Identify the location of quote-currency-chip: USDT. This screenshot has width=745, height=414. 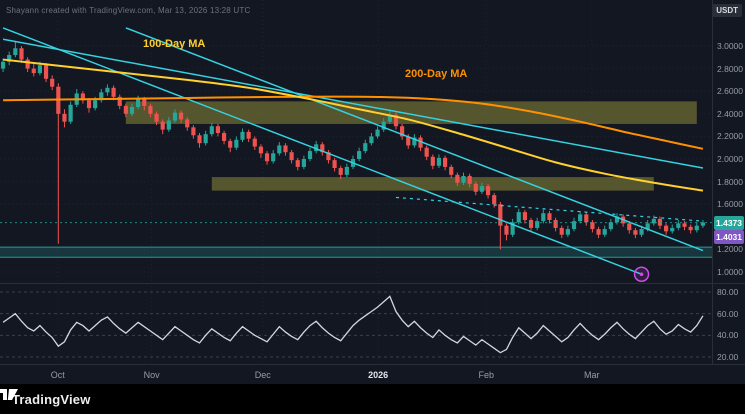
(727, 10).